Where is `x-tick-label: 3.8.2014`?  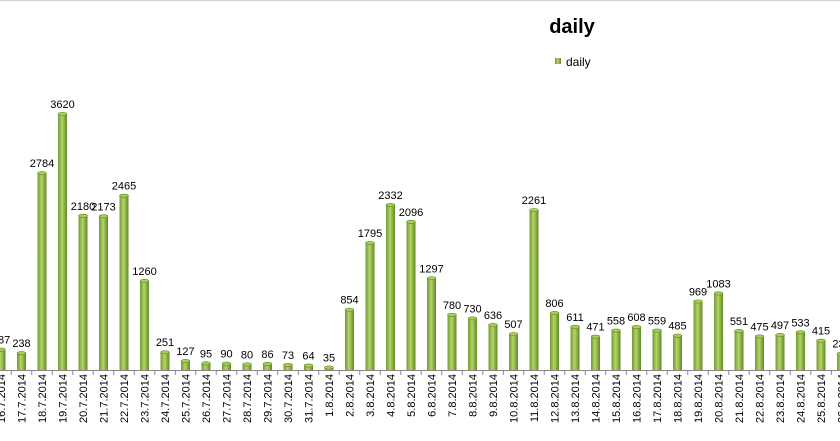 x-tick-label: 3.8.2014 is located at coordinates (371, 395).